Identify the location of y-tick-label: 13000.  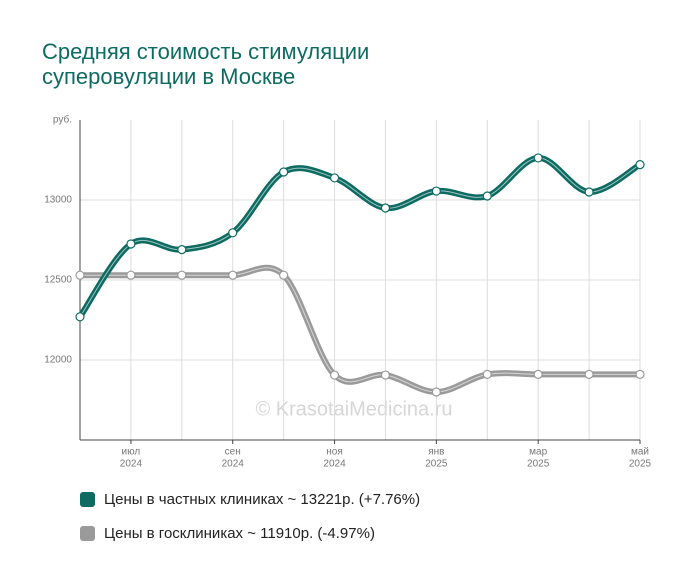
(58, 200).